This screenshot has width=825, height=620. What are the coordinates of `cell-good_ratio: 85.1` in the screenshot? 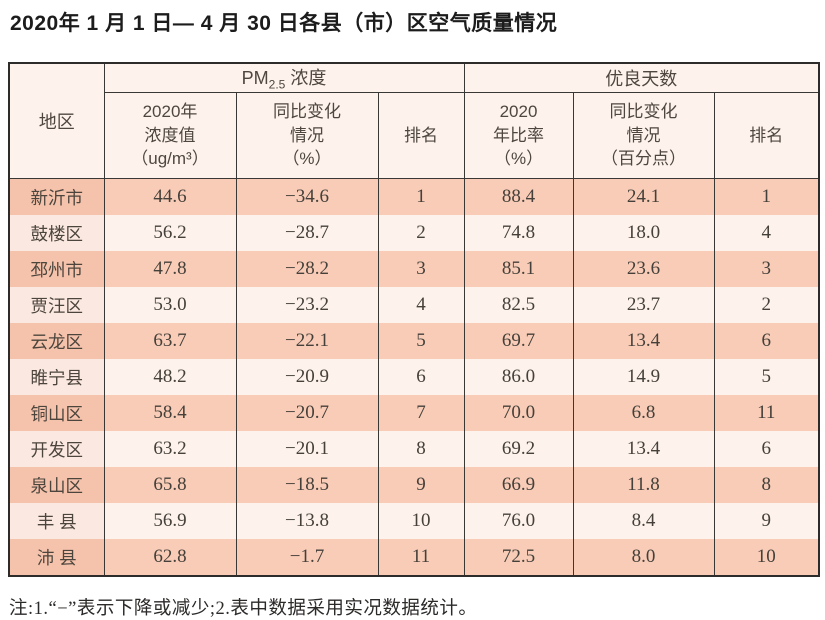 It's located at (518, 269).